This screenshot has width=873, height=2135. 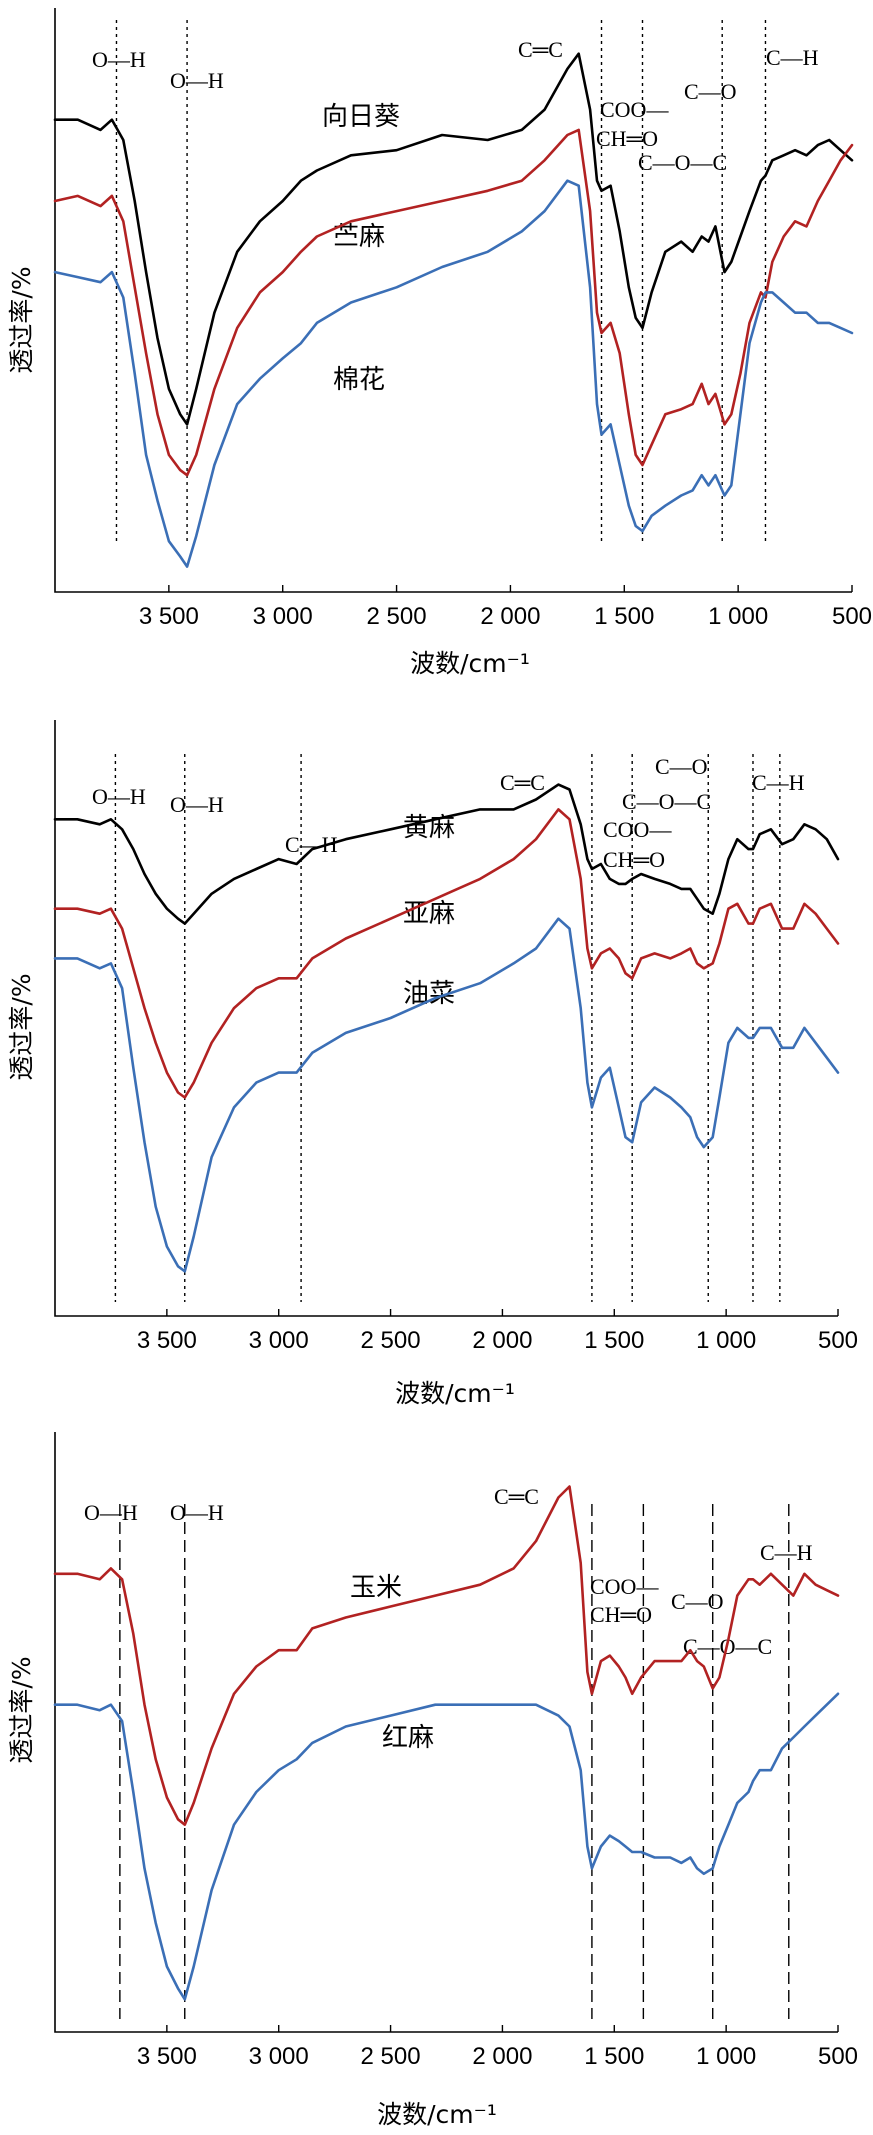 What do you see at coordinates (408, 1738) in the screenshot?
I see `series-label-kenaf: 红麻` at bounding box center [408, 1738].